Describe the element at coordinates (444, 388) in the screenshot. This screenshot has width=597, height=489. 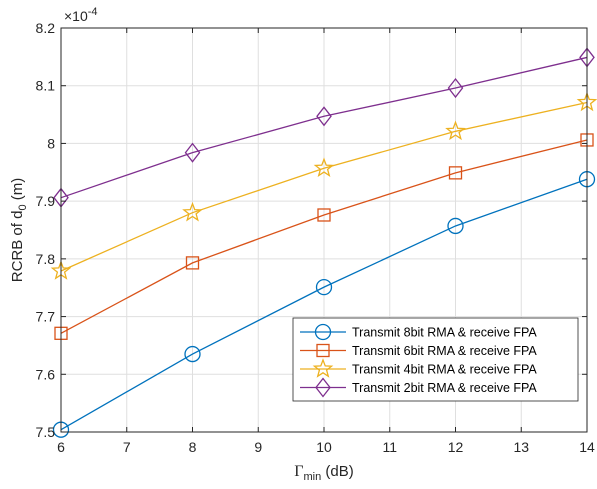
I see `legend-label: Transmit 2bit RMA & receive FPA` at that location.